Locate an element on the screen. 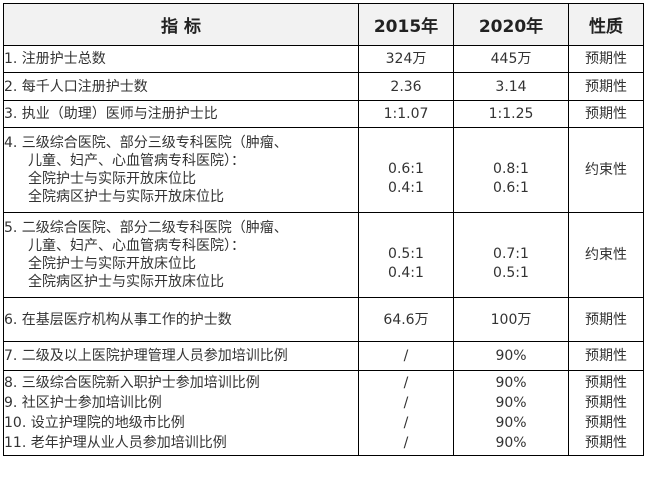 The width and height of the screenshot is (647, 490). header-nature: 性质 is located at coordinates (606, 24).